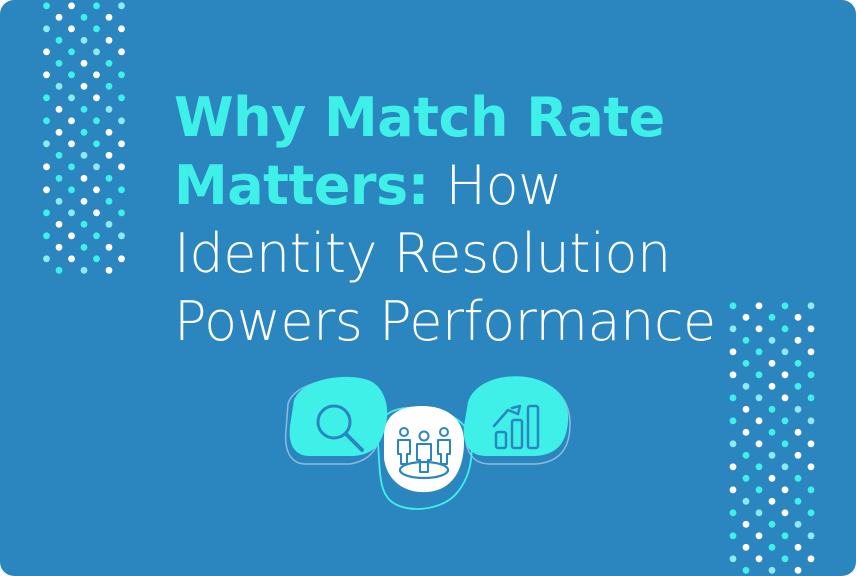 The width and height of the screenshot is (856, 576). I want to click on magnifier-icon, so click(336, 420).